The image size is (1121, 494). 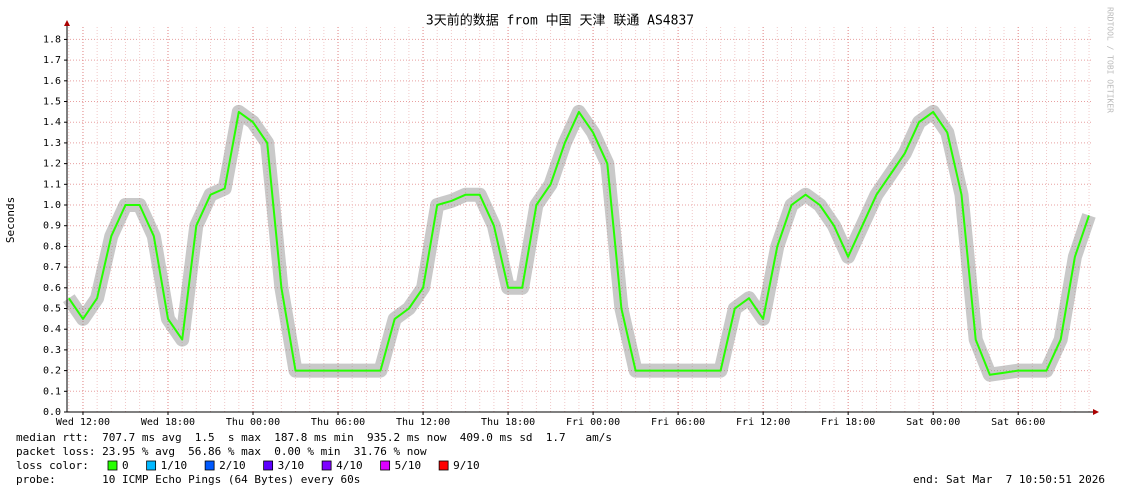 What do you see at coordinates (10, 220) in the screenshot?
I see `y-axis-label: Seconds` at bounding box center [10, 220].